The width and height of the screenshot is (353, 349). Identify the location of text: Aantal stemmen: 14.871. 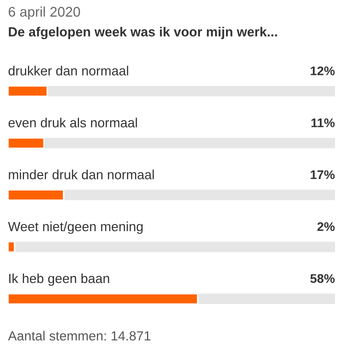
(79, 335).